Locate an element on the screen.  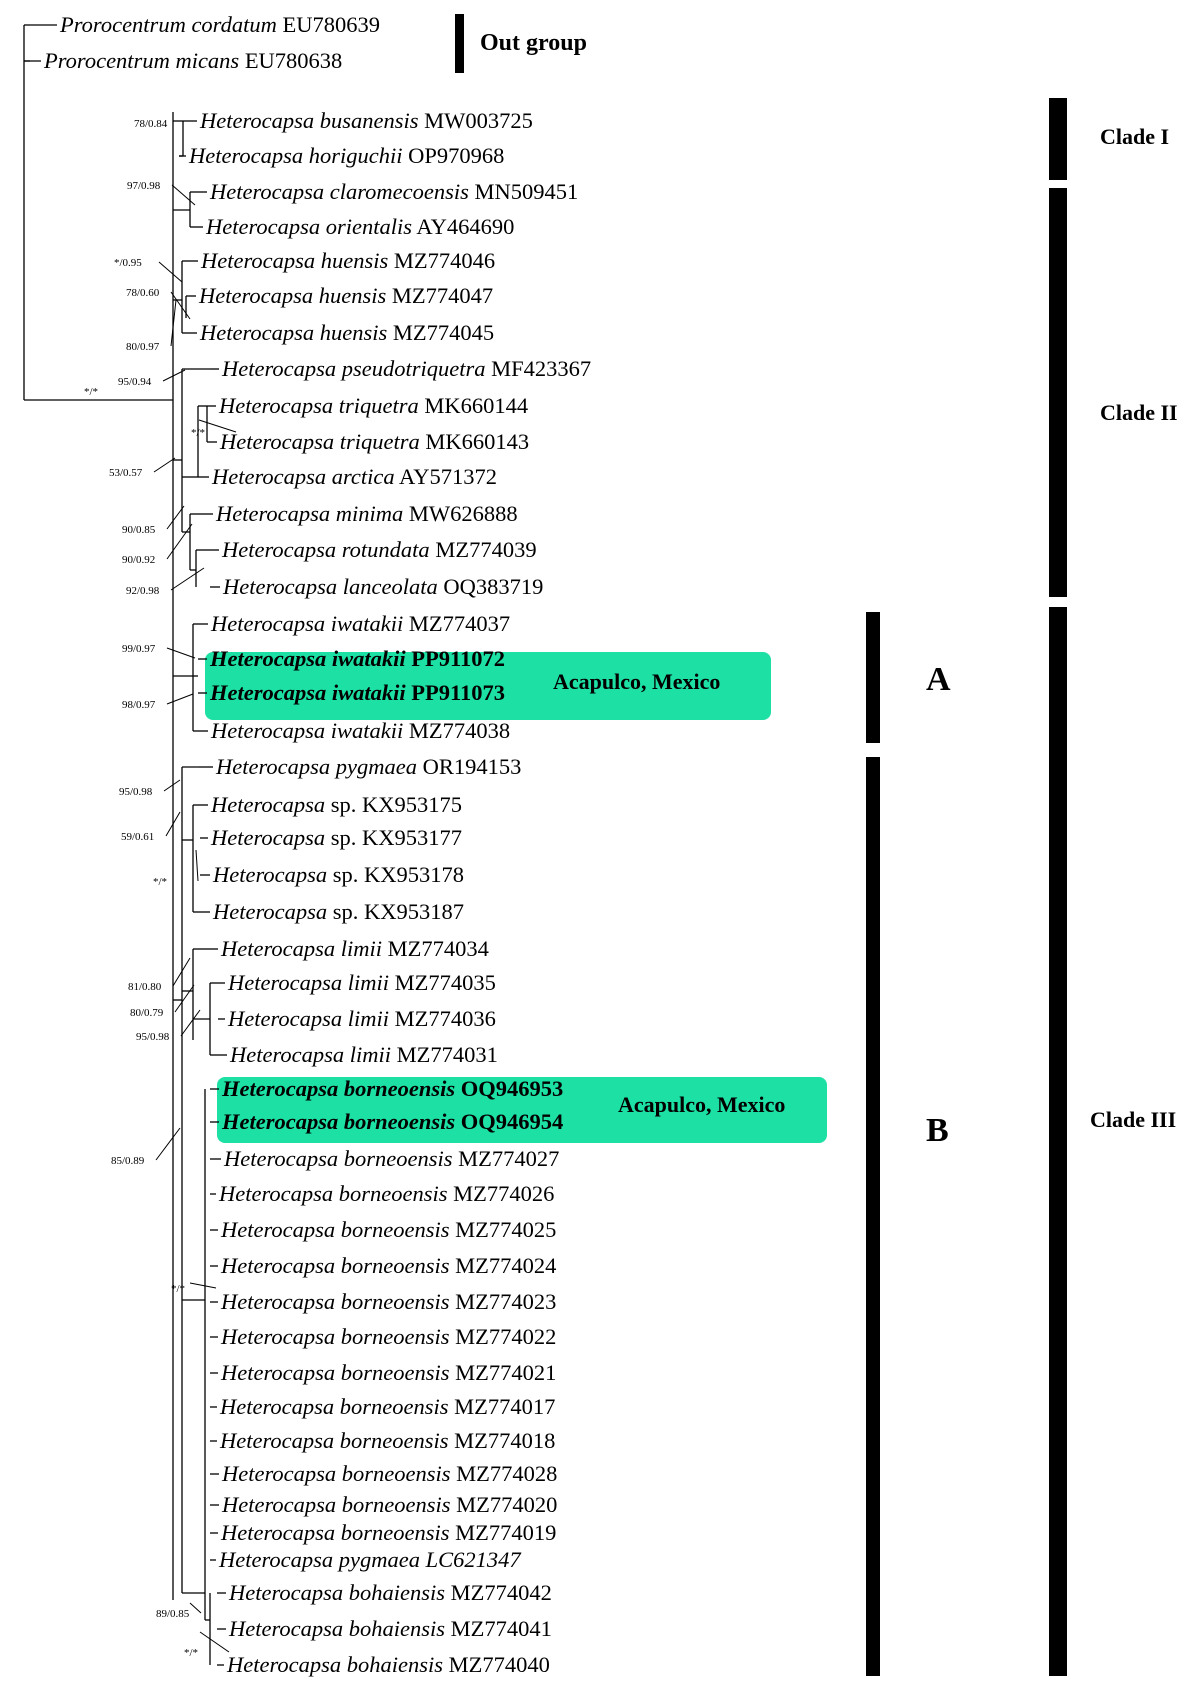
taxon-label: Heterocapsa lanceolata OQ383719 is located at coordinates (382, 586).